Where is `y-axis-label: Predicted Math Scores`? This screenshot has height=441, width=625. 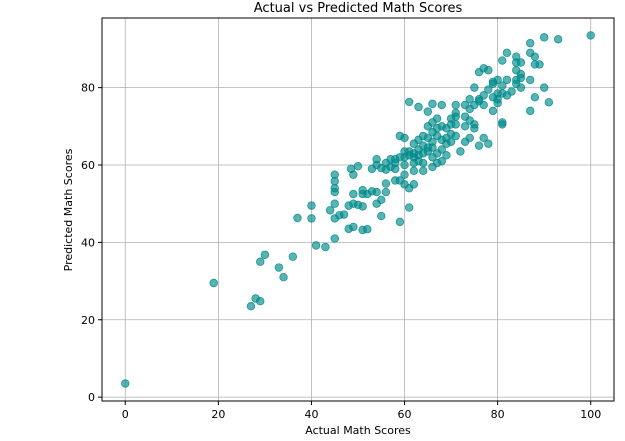 y-axis-label: Predicted Math Scores is located at coordinates (68, 209).